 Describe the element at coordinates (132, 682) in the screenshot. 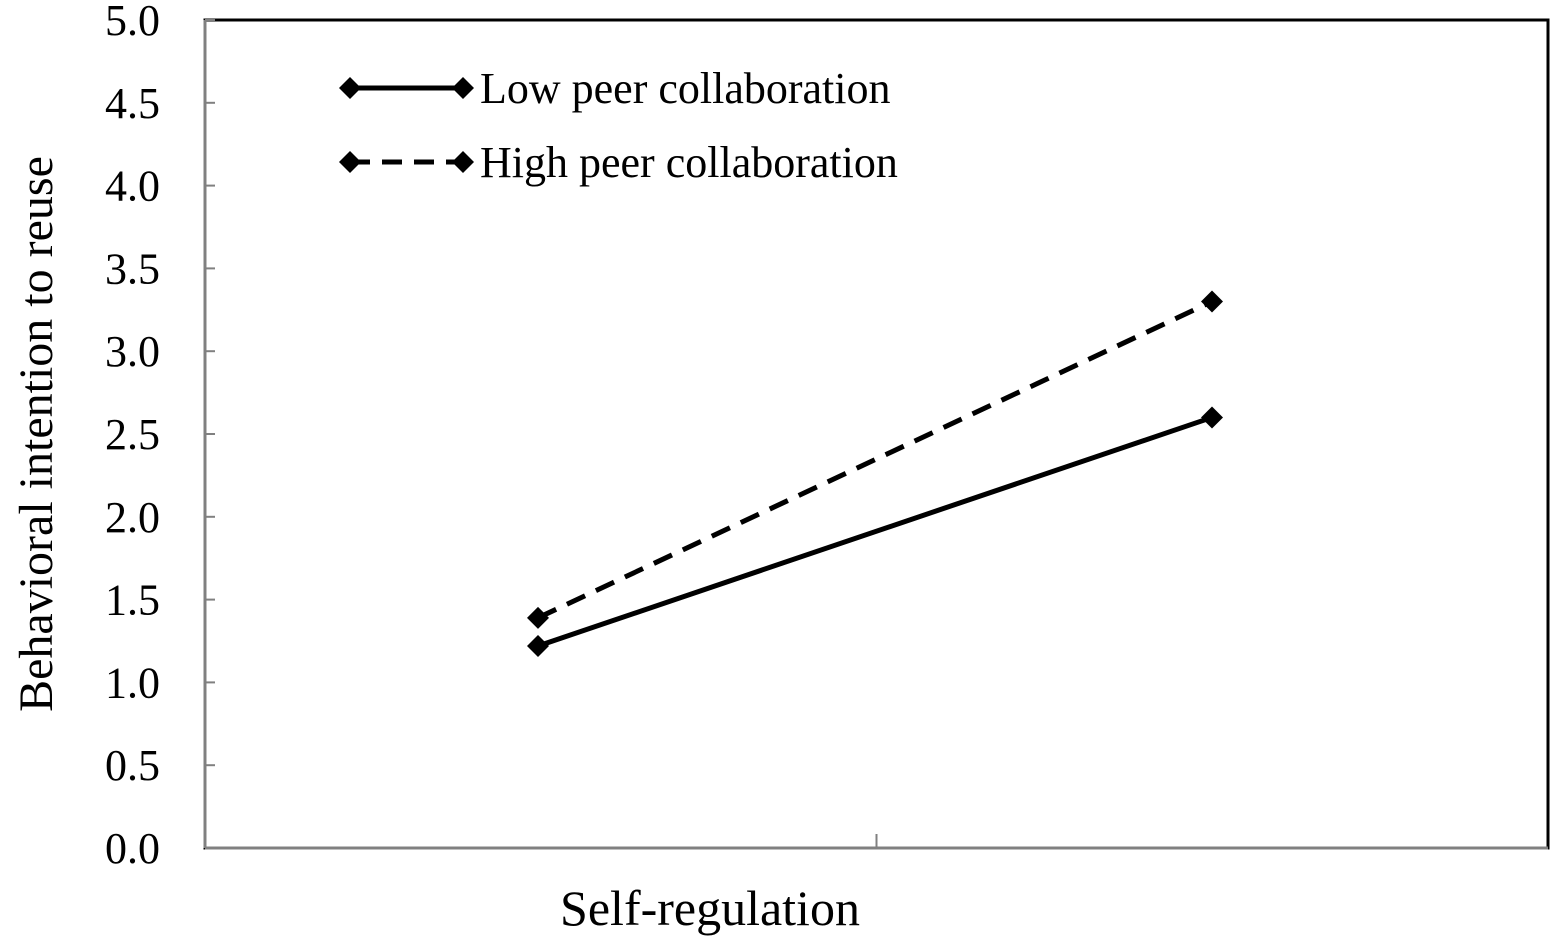

I see `y-tick-label: 1.0` at that location.